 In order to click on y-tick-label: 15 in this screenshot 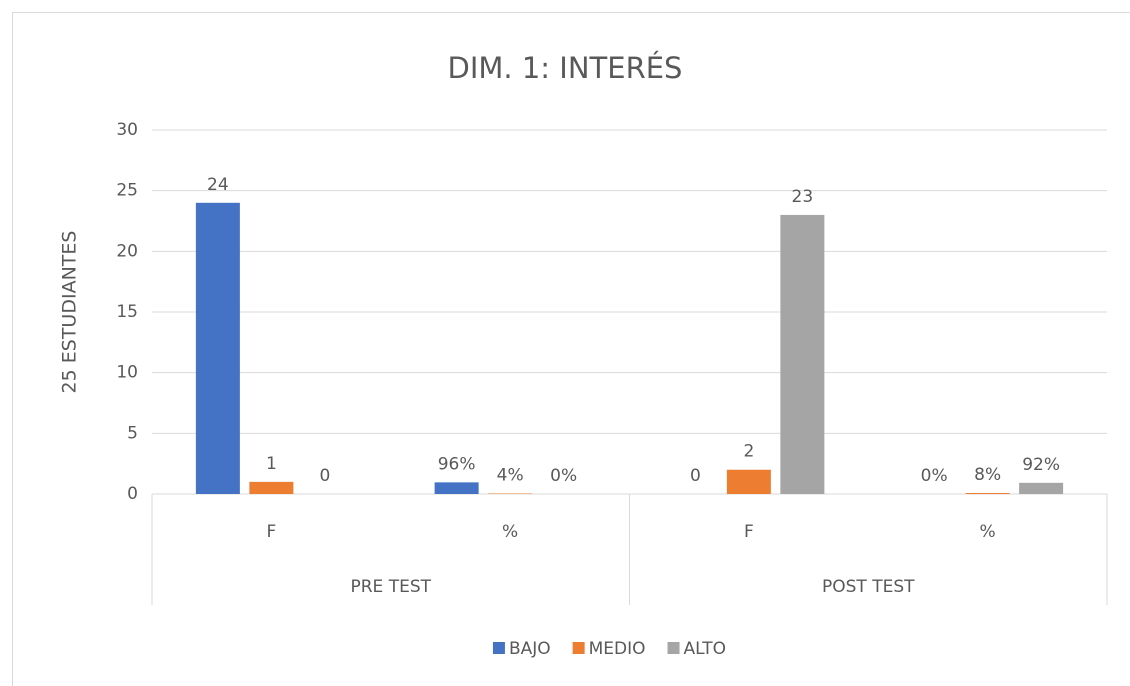, I will do `click(127, 312)`.